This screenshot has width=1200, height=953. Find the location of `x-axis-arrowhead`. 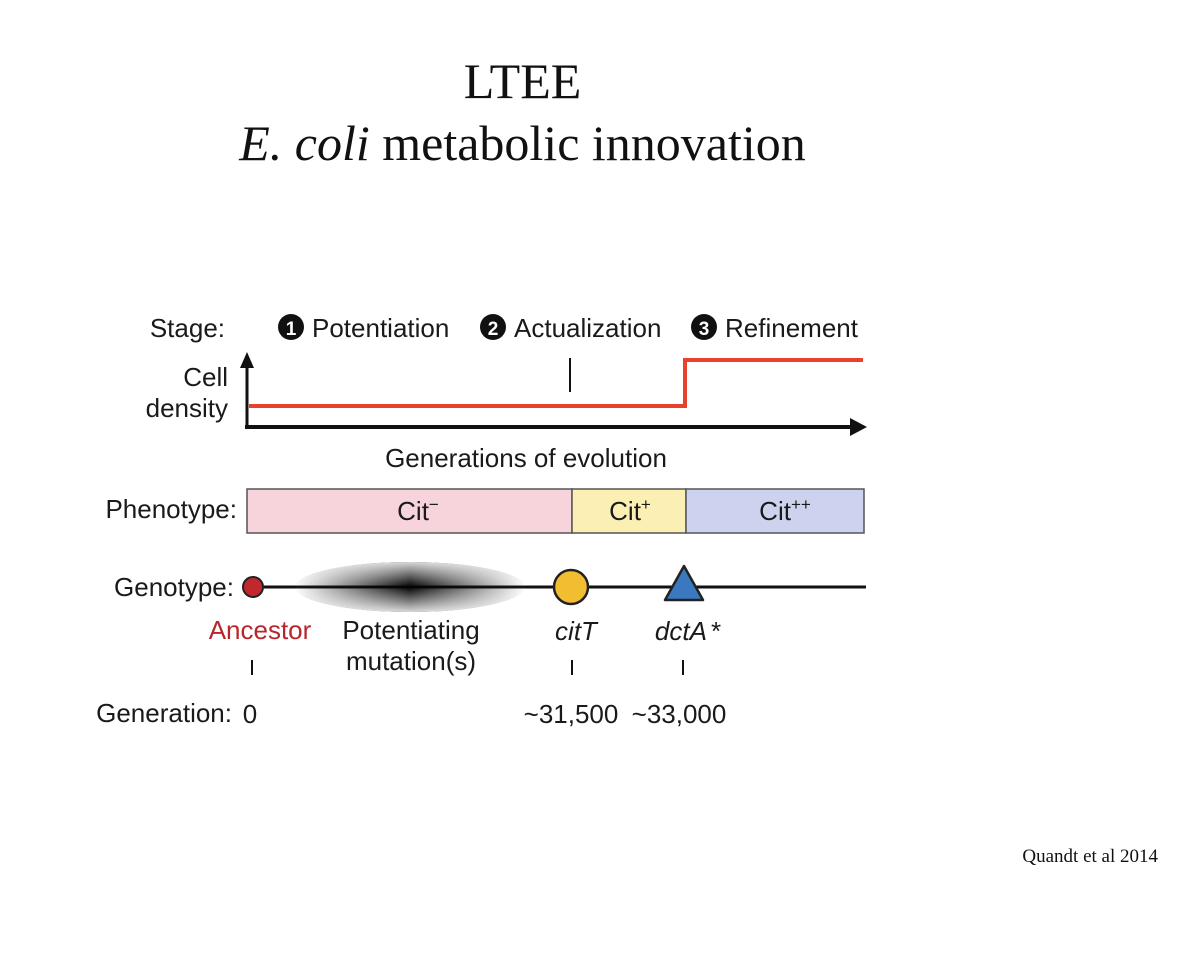

x-axis-arrowhead is located at coordinates (858, 427).